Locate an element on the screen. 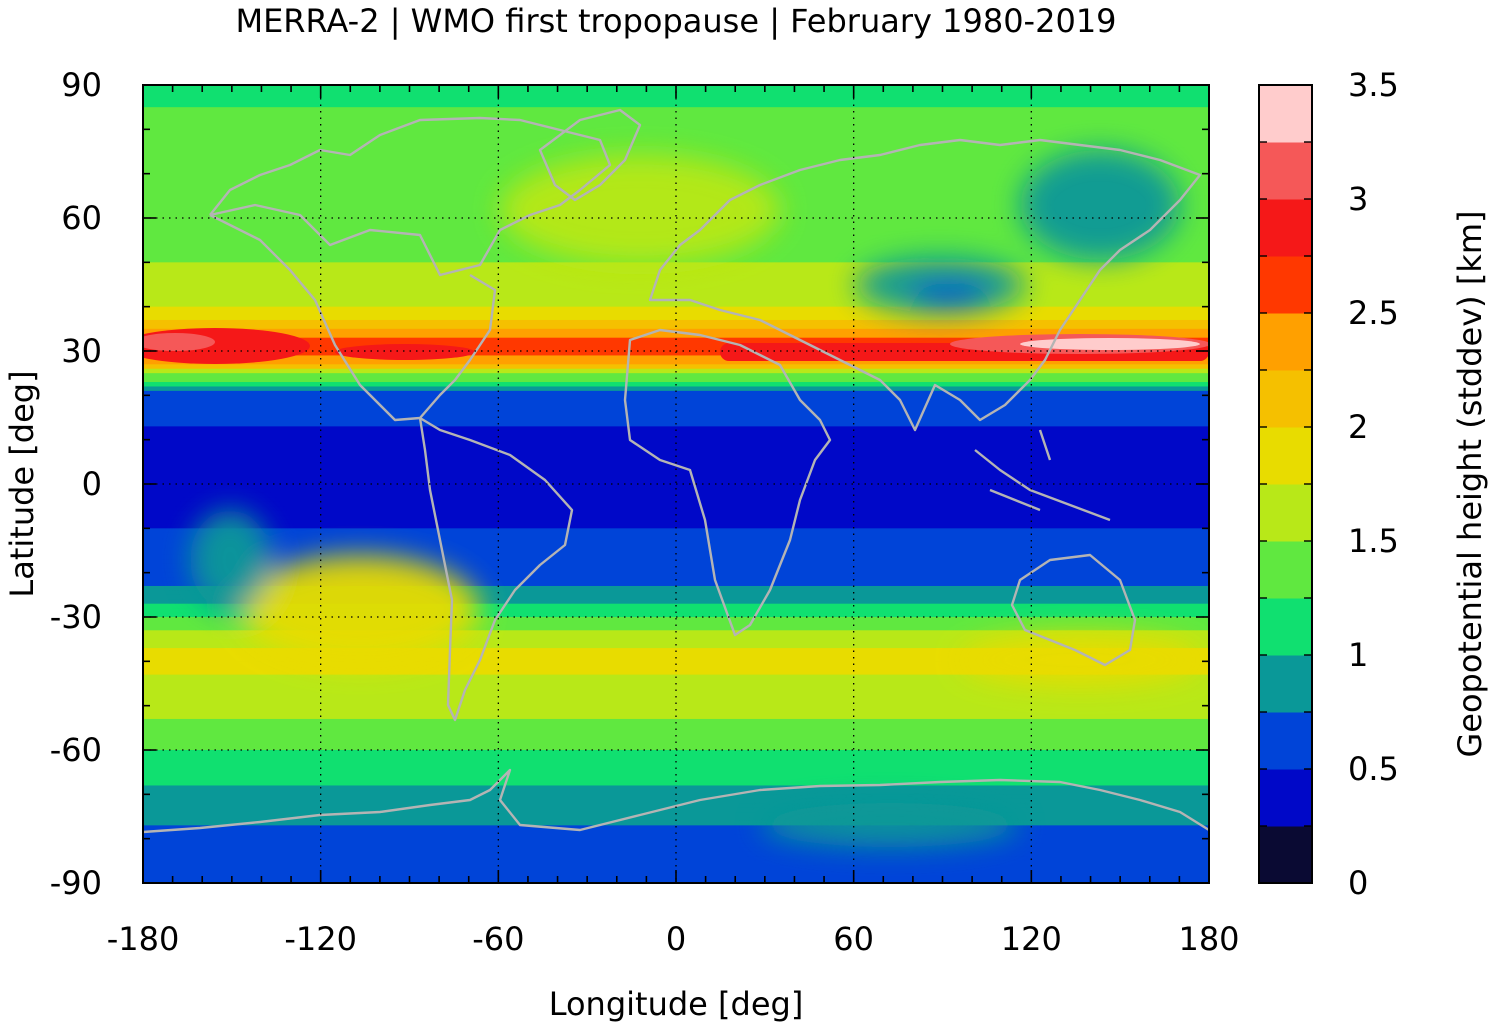 Image resolution: width=1495 pixels, height=1029 pixels. y-axis-label: Latitude [deg] is located at coordinates (22, 483).